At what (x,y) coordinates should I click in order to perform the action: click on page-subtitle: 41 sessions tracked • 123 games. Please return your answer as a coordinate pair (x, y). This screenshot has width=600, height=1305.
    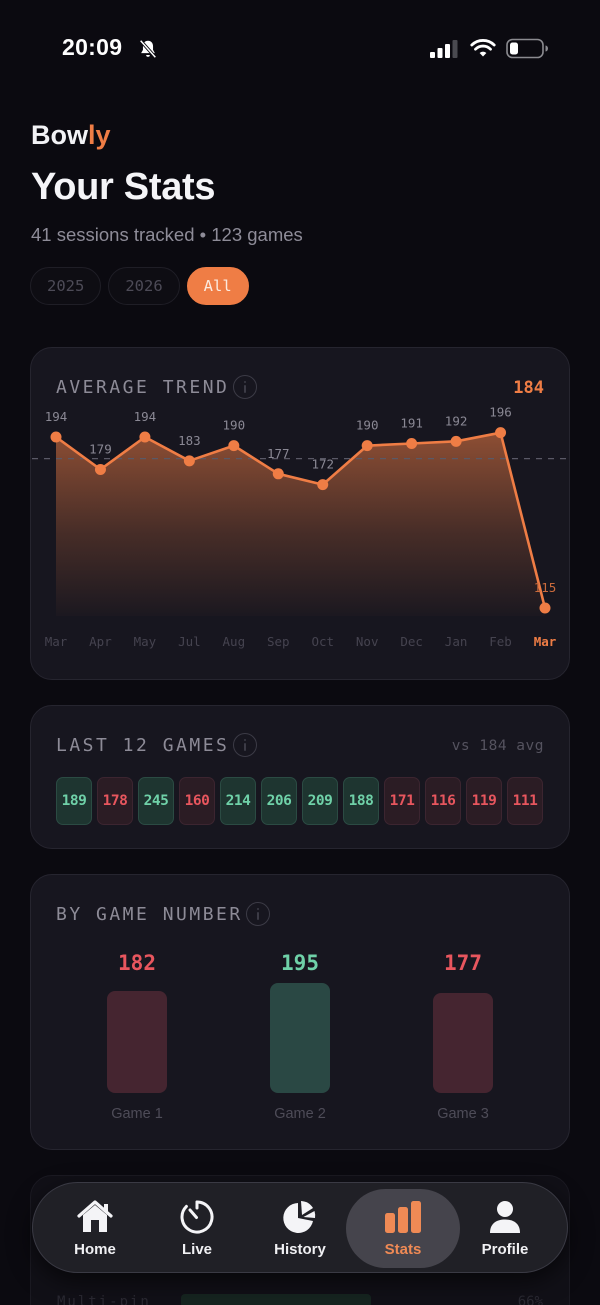
    Looking at the image, I should click on (167, 234).